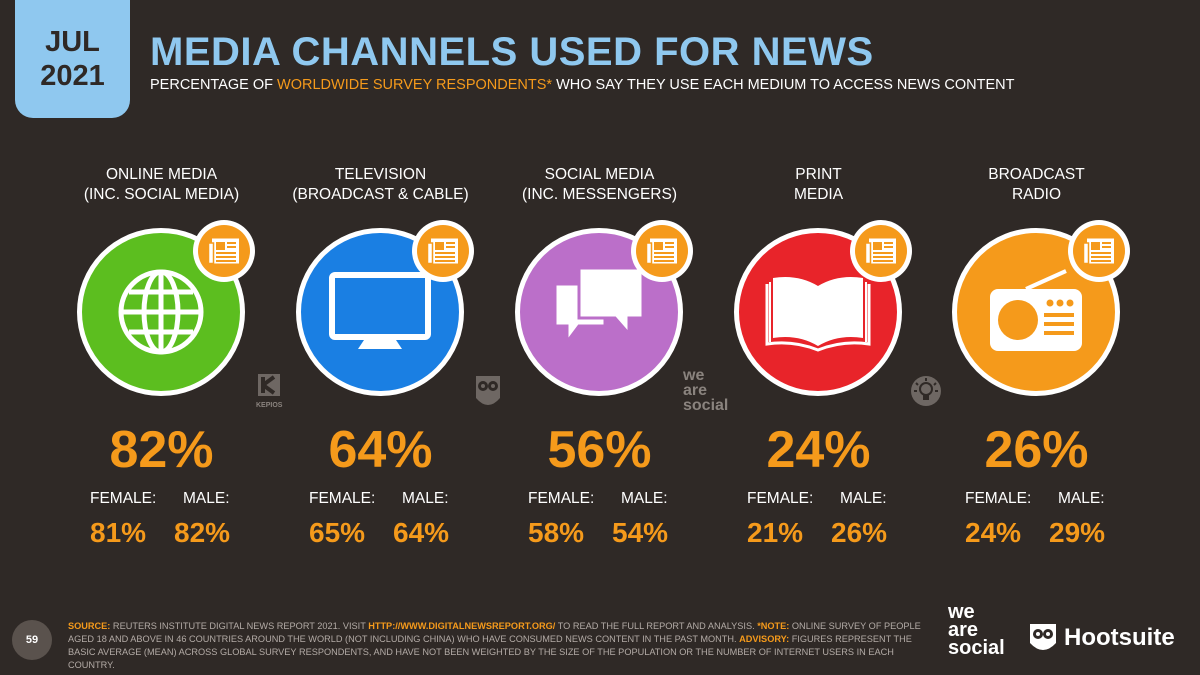  What do you see at coordinates (556, 532) in the screenshot?
I see `female-value: 58%` at bounding box center [556, 532].